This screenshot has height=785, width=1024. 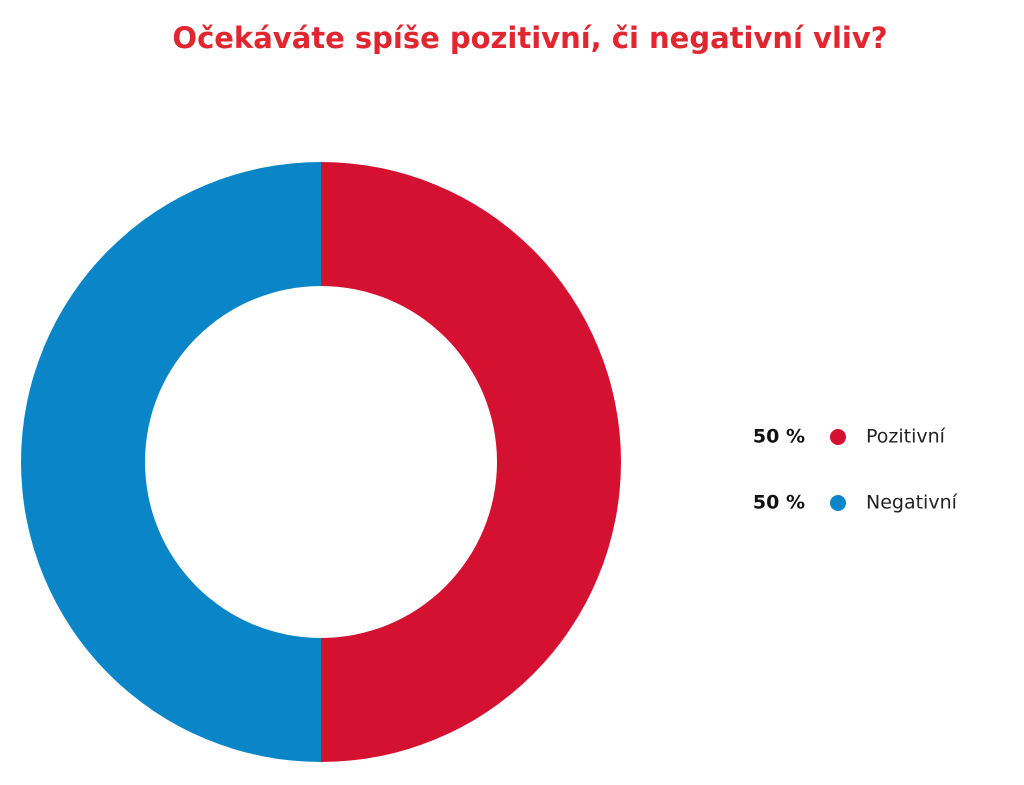 I want to click on legend-label: Negativní, so click(x=912, y=503).